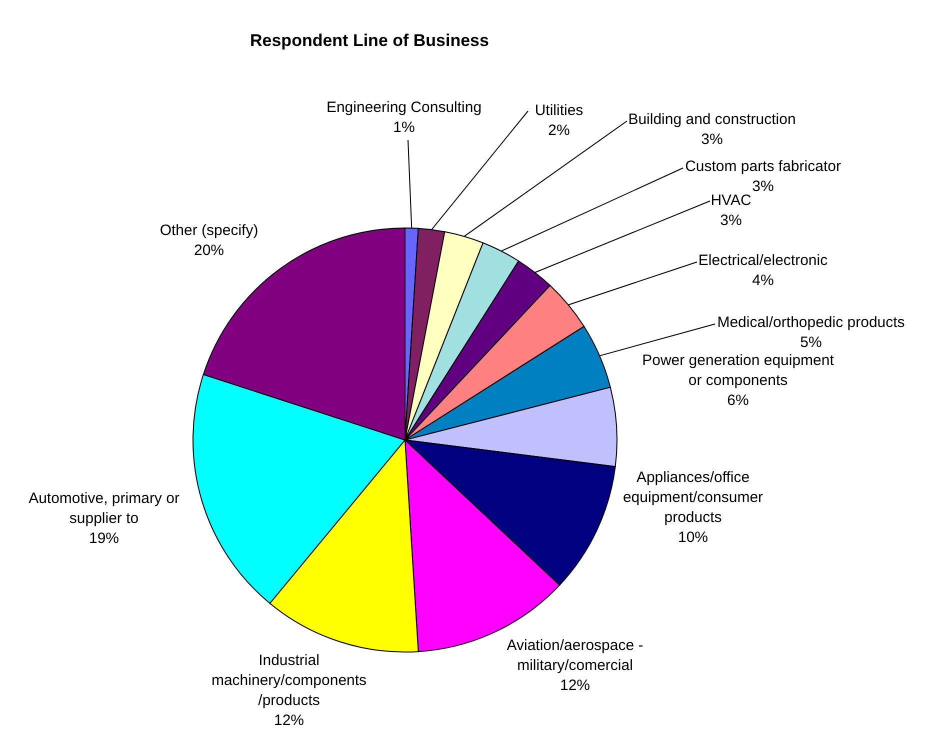 This screenshot has height=738, width=927. I want to click on slice-label: Engineering Consulting, so click(404, 107).